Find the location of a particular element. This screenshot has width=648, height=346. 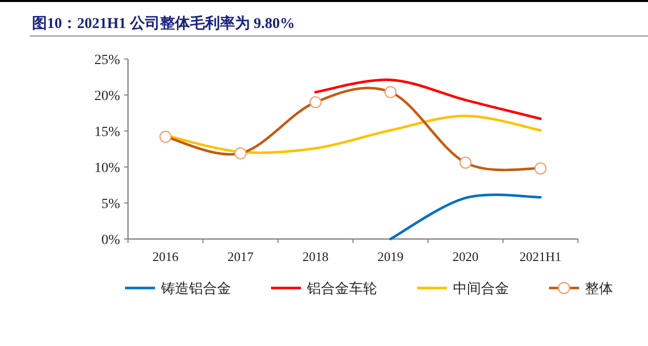

x-tick-label: 2019 is located at coordinates (391, 256).